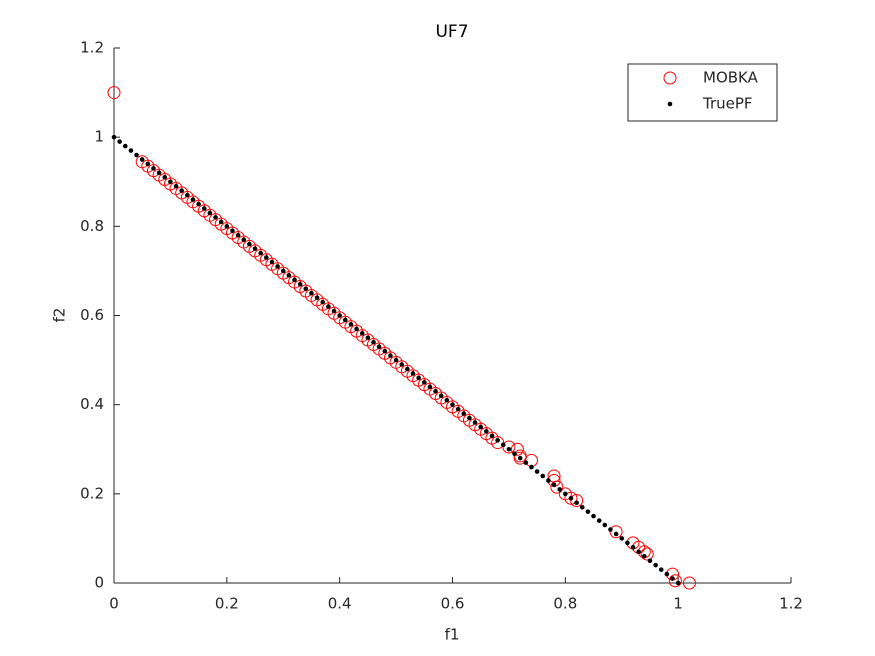 The image size is (875, 656). Describe the element at coordinates (340, 604) in the screenshot. I see `x-tick-label: 0.4` at that location.